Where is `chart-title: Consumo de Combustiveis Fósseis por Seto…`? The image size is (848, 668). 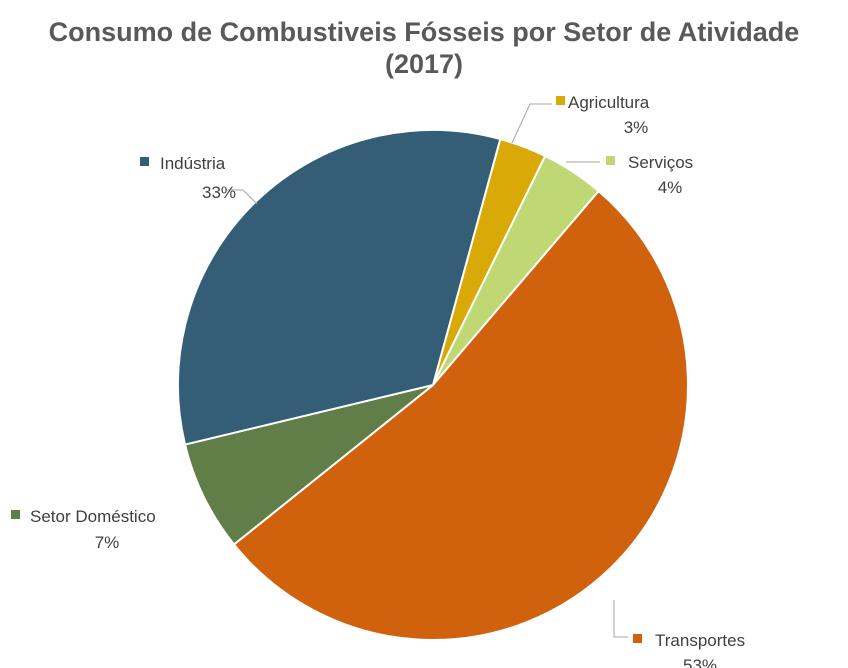
chart-title: Consumo de Combustiveis Fósseis por Seto… is located at coordinates (424, 32).